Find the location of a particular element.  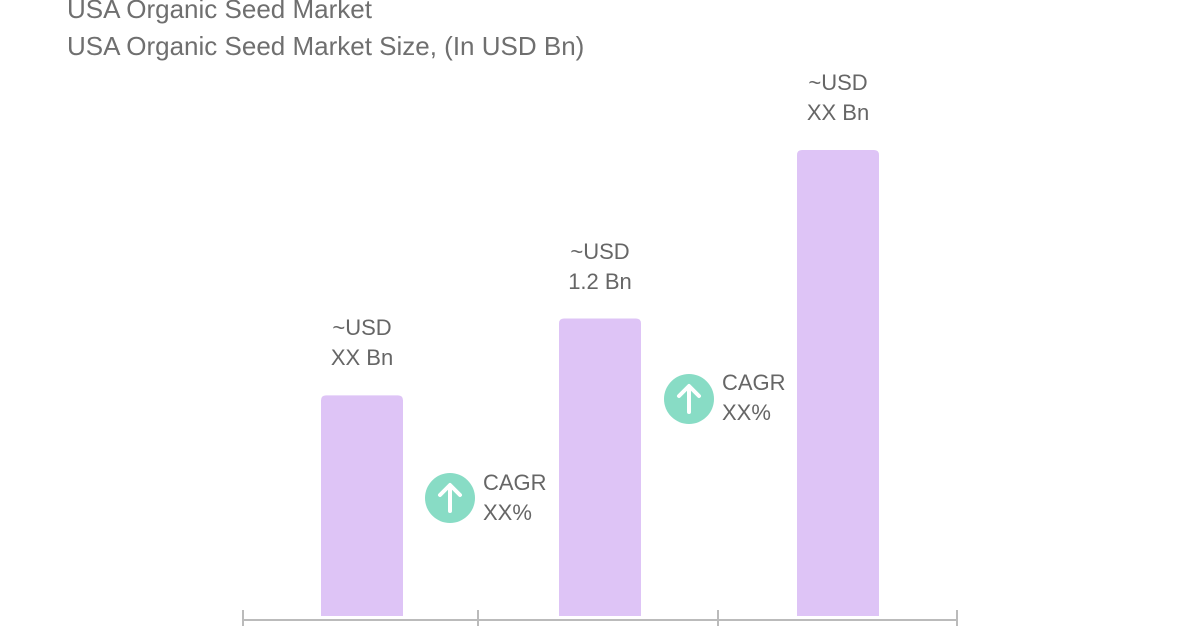

value-label: ~USD 1.2 Bn is located at coordinates (600, 266).